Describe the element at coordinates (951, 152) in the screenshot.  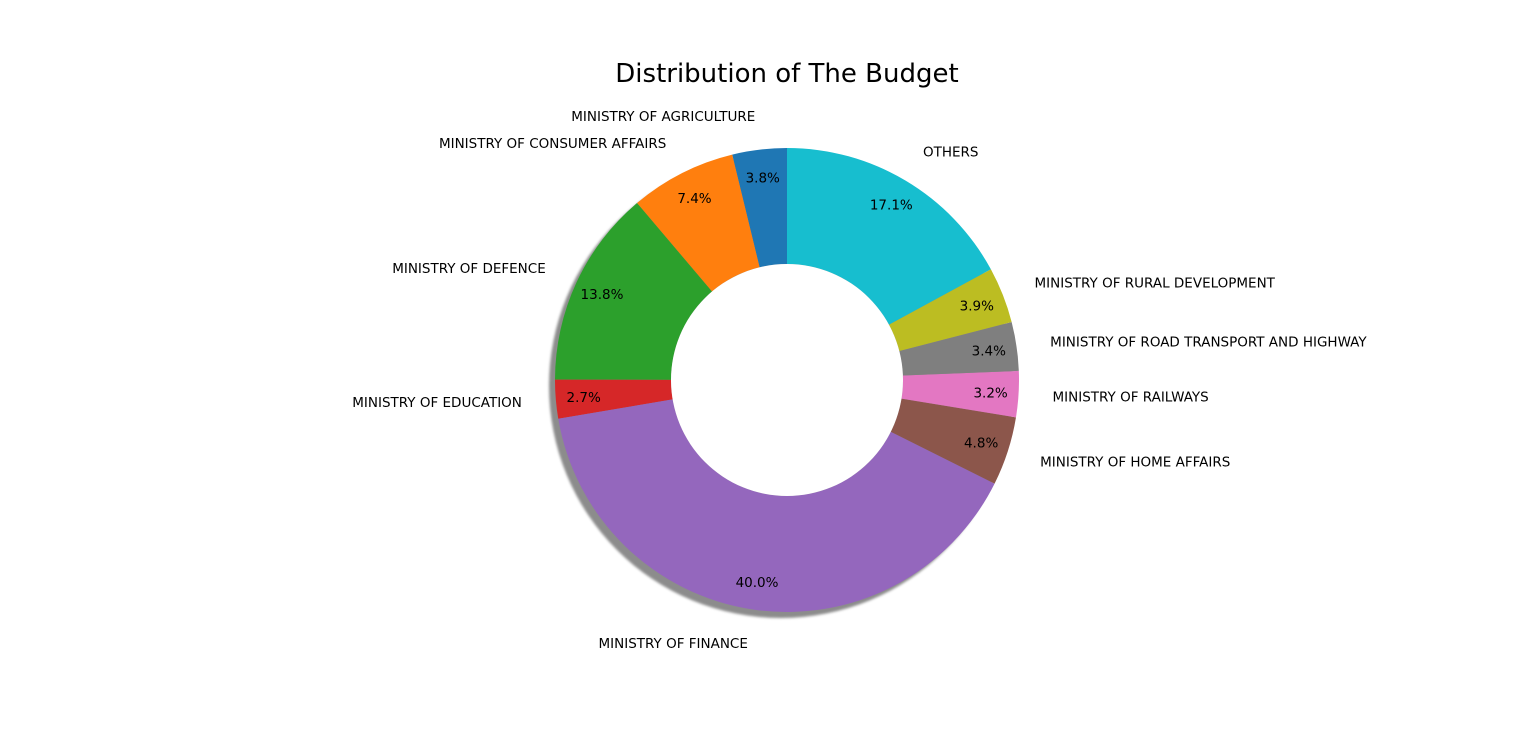
I see `slice-label: OTHERS` at that location.